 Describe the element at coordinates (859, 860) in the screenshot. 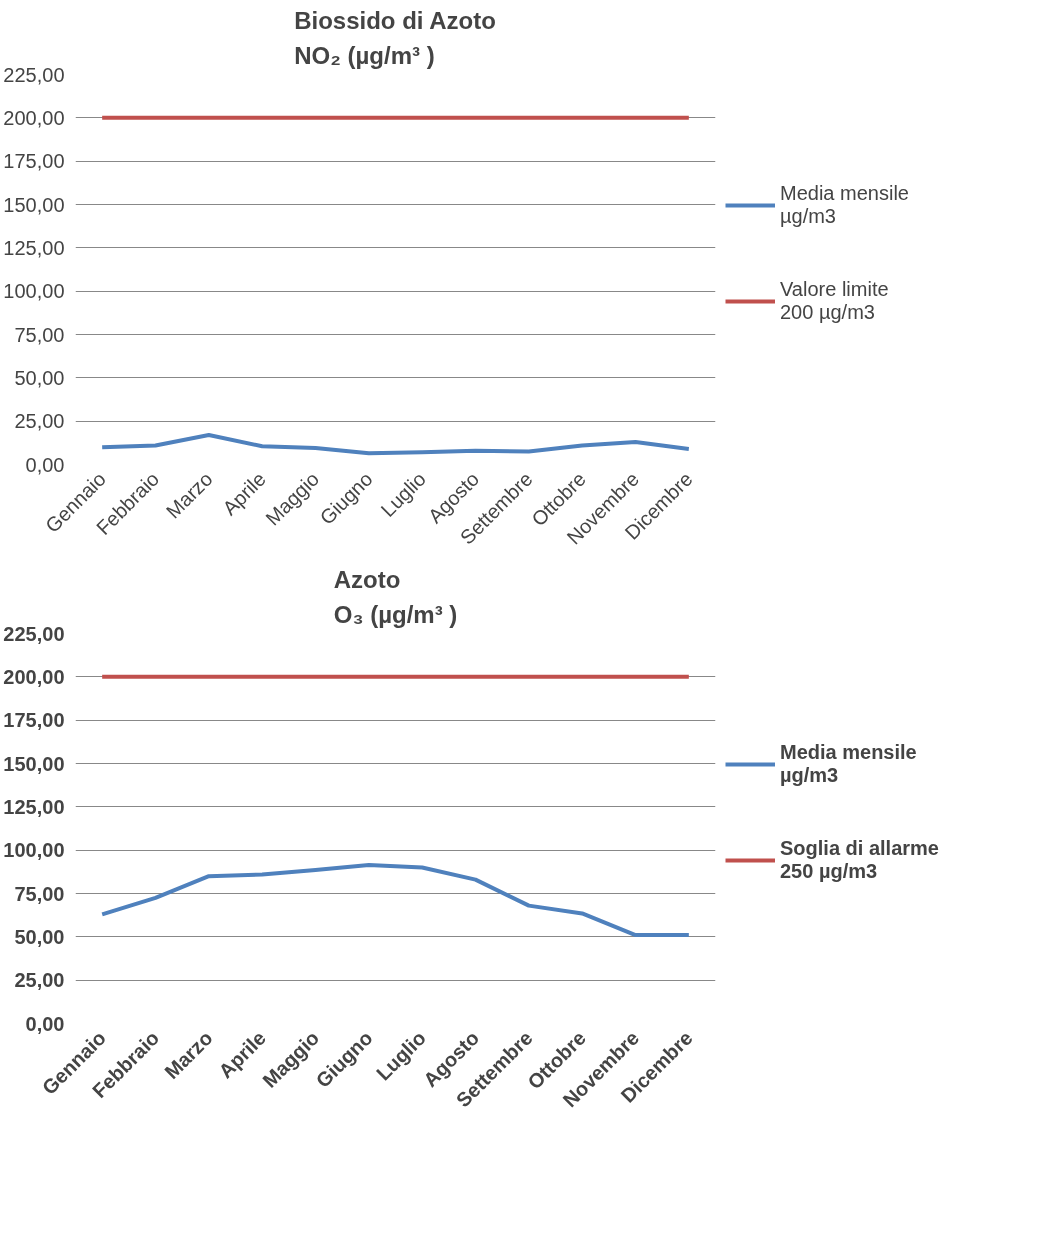

I see `legend-label: Soglia di allarme 250 µg/m3` at that location.